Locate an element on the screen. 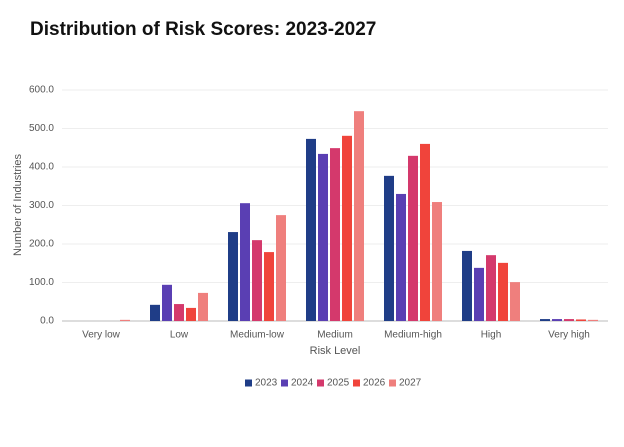  x-tick-label: Very low is located at coordinates (101, 335).